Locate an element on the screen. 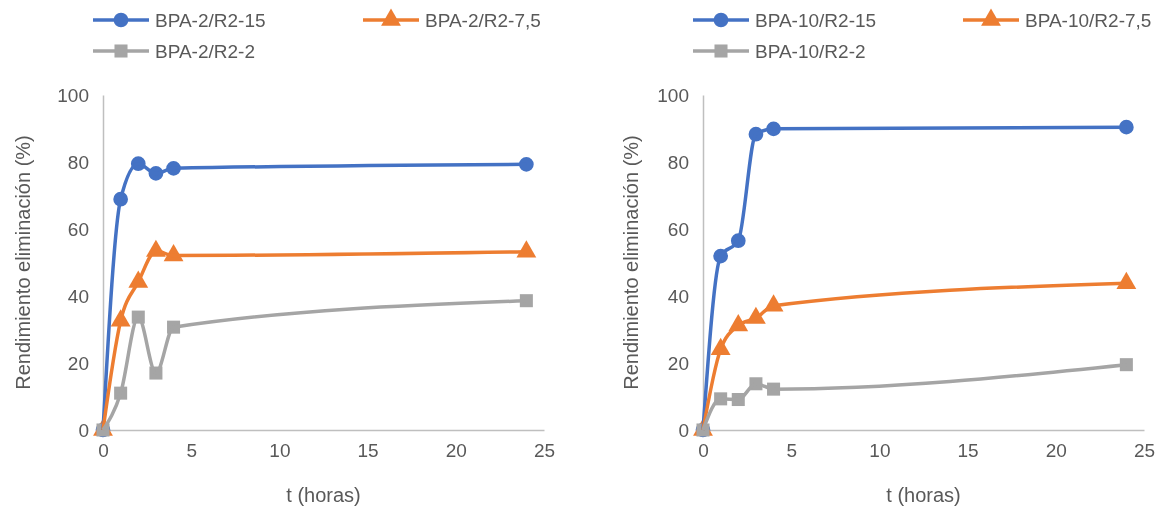 The image size is (1161, 506). legend-label: BPA-2/R2-7,5 is located at coordinates (483, 20).